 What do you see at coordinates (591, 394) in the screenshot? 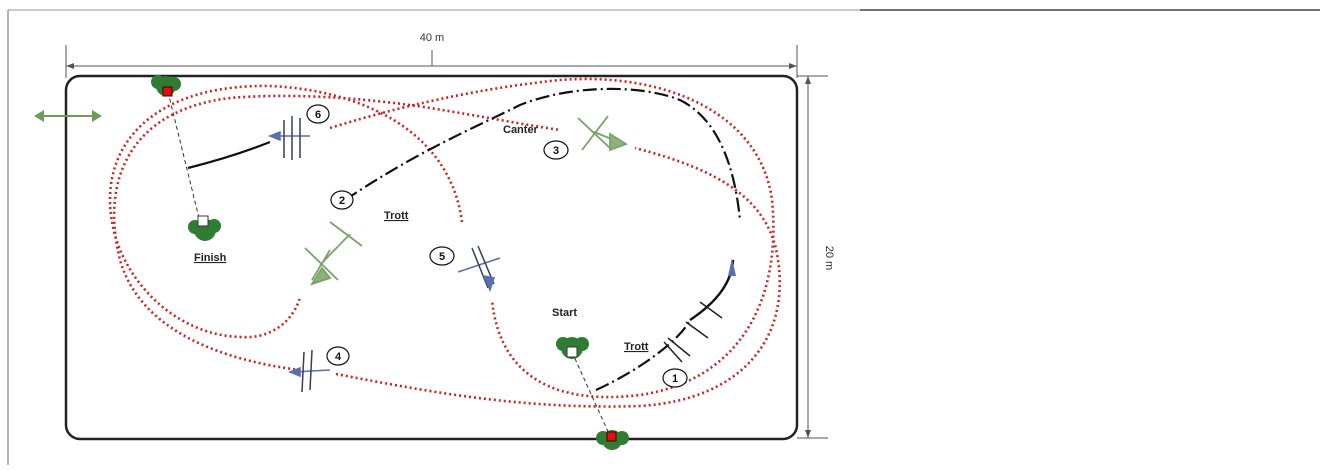
I see `start-line` at bounding box center [591, 394].